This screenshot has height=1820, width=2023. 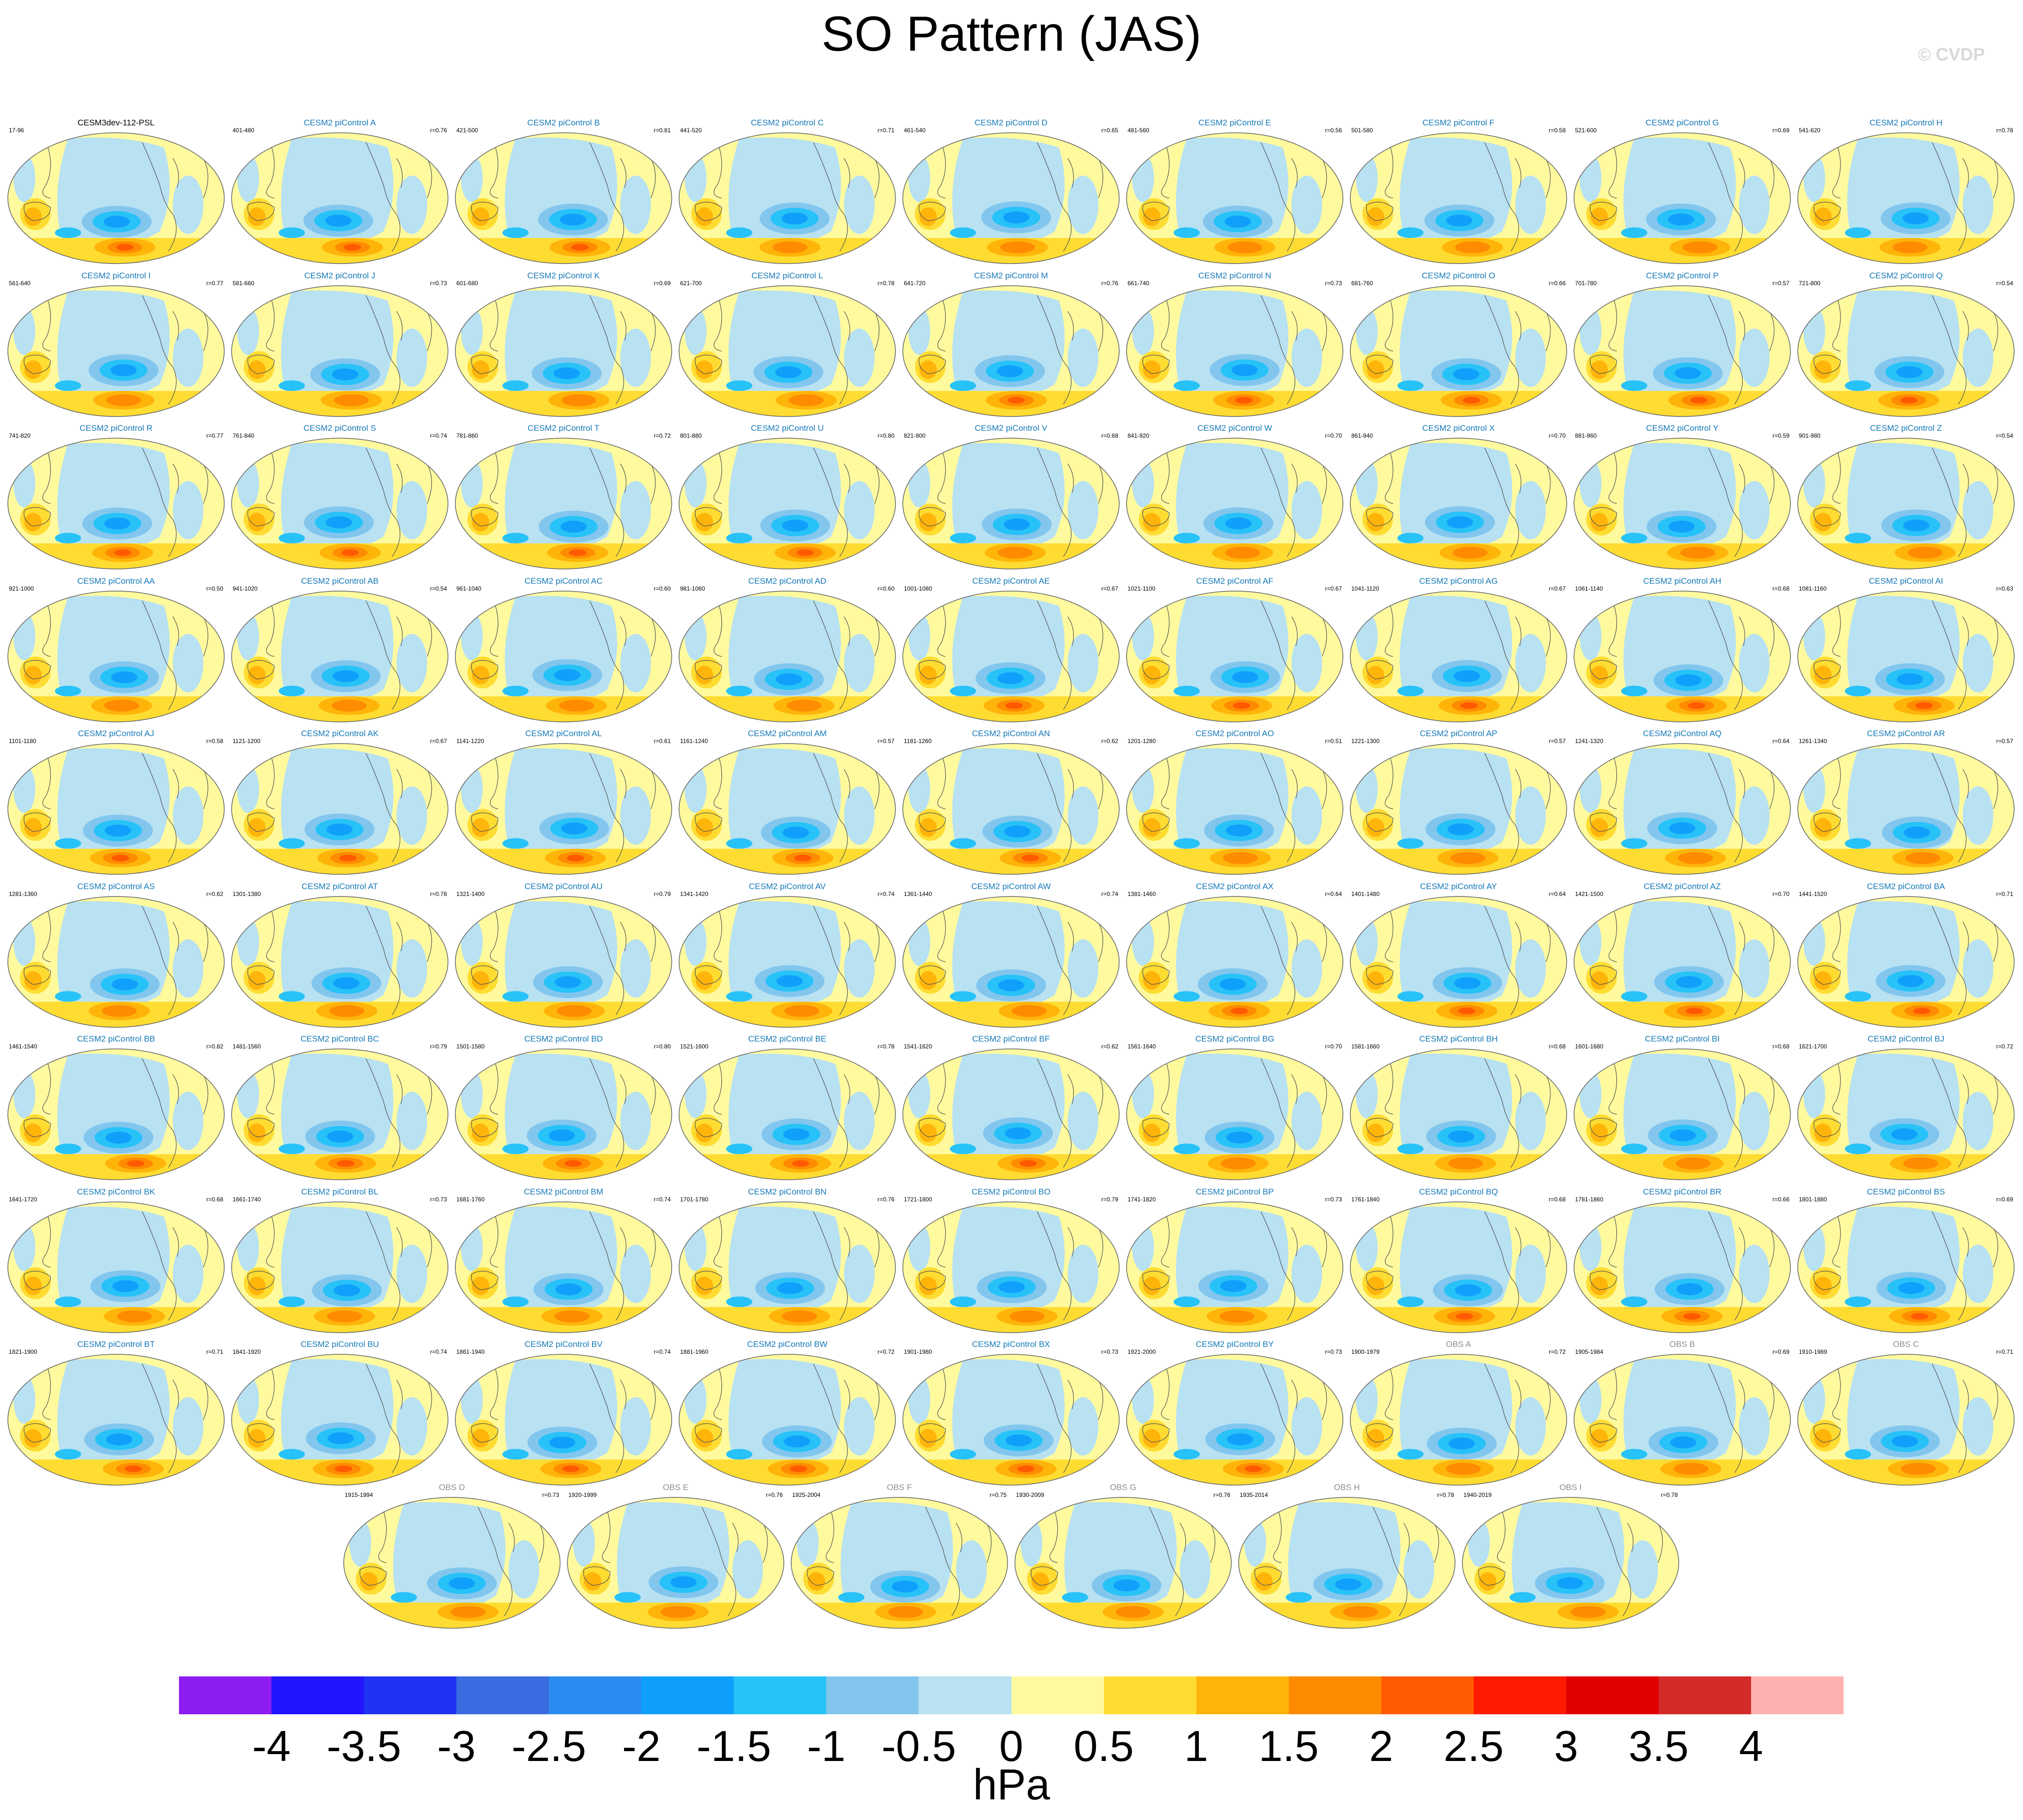 What do you see at coordinates (806, 1495) in the screenshot?
I see `panel-years: 1925-2004` at bounding box center [806, 1495].